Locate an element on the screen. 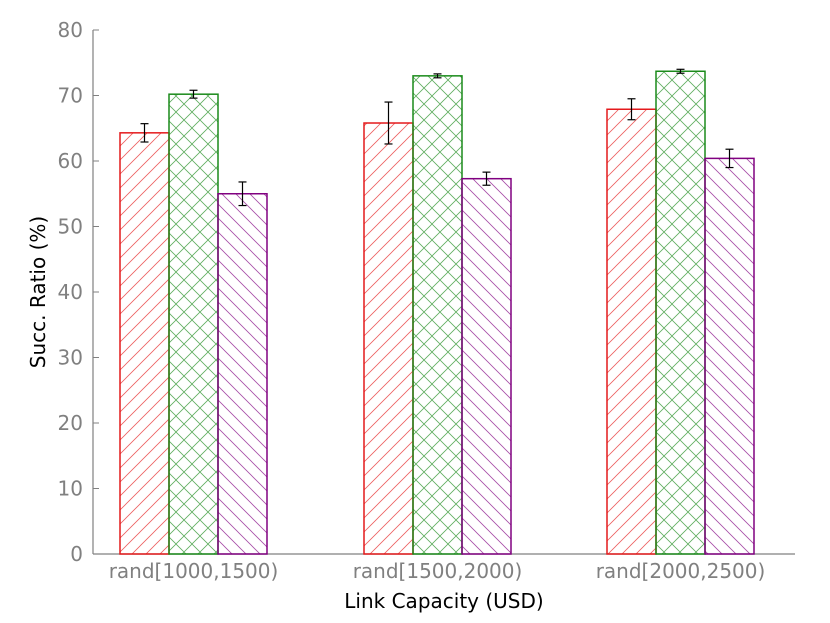 The width and height of the screenshot is (830, 623). y-tick-label: 30 is located at coordinates (70, 358).